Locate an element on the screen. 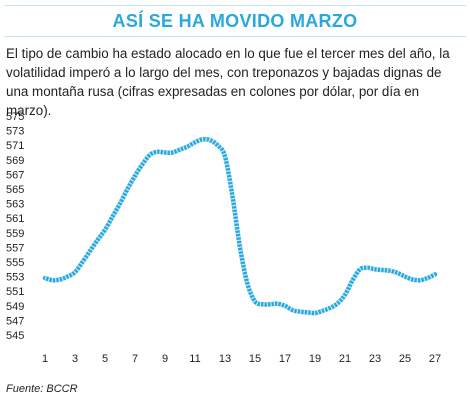 Image resolution: width=470 pixels, height=413 pixels. chart-title: ASÍ SE HA MOVIDO MARZO is located at coordinates (235, 21).